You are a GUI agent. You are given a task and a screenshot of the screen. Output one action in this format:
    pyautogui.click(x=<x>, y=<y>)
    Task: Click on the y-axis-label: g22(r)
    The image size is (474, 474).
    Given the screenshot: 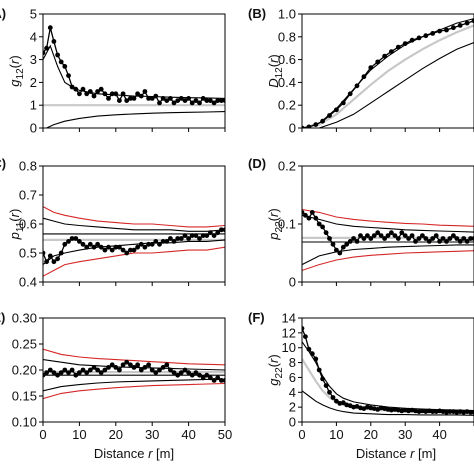 What is the action you would take?
    pyautogui.click(x=275, y=369)
    